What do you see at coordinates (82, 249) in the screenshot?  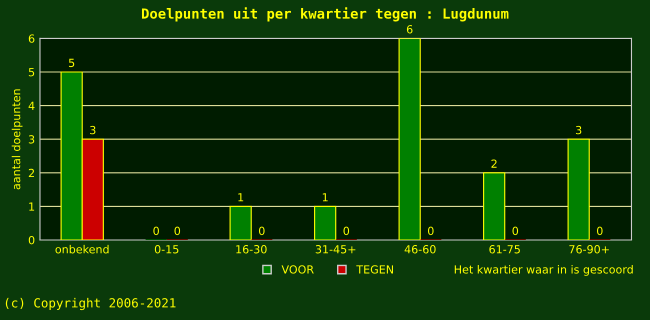 I see `x-tick-label: onbekend` at bounding box center [82, 249].